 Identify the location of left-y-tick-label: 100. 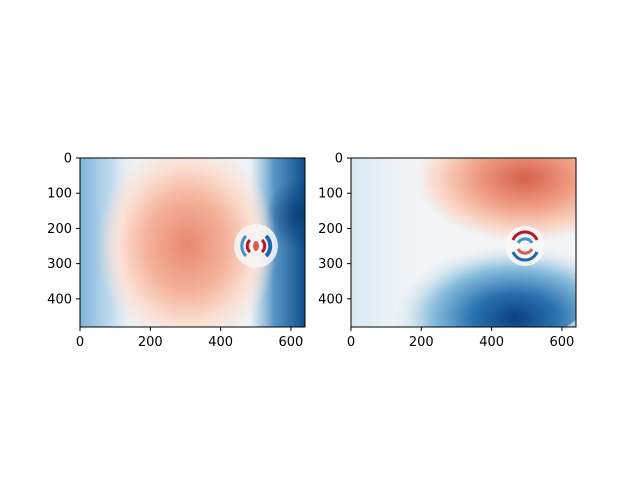
(59, 194).